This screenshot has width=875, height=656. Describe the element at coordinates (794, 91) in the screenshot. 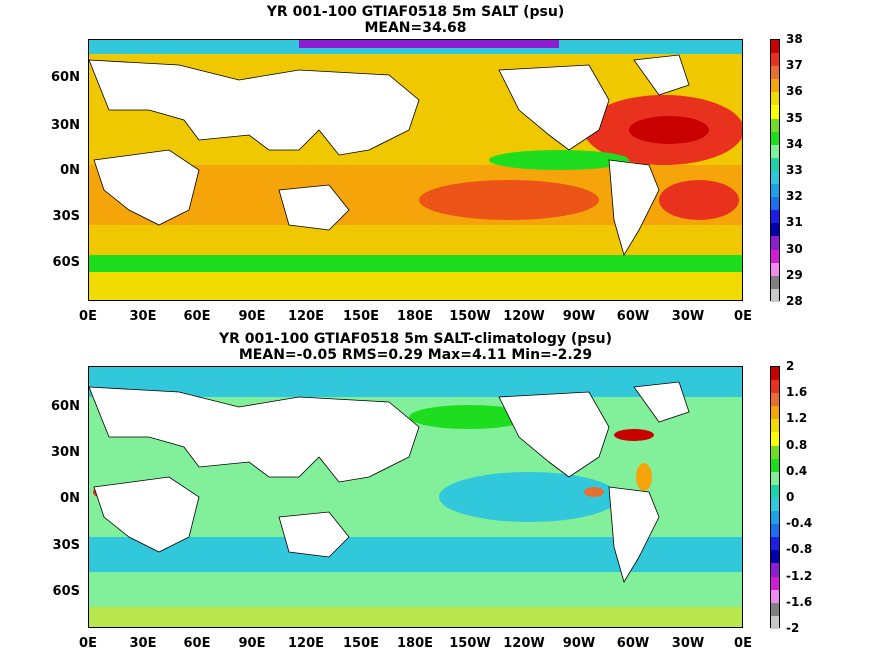

I see `colorbar-tick-label: 36` at that location.